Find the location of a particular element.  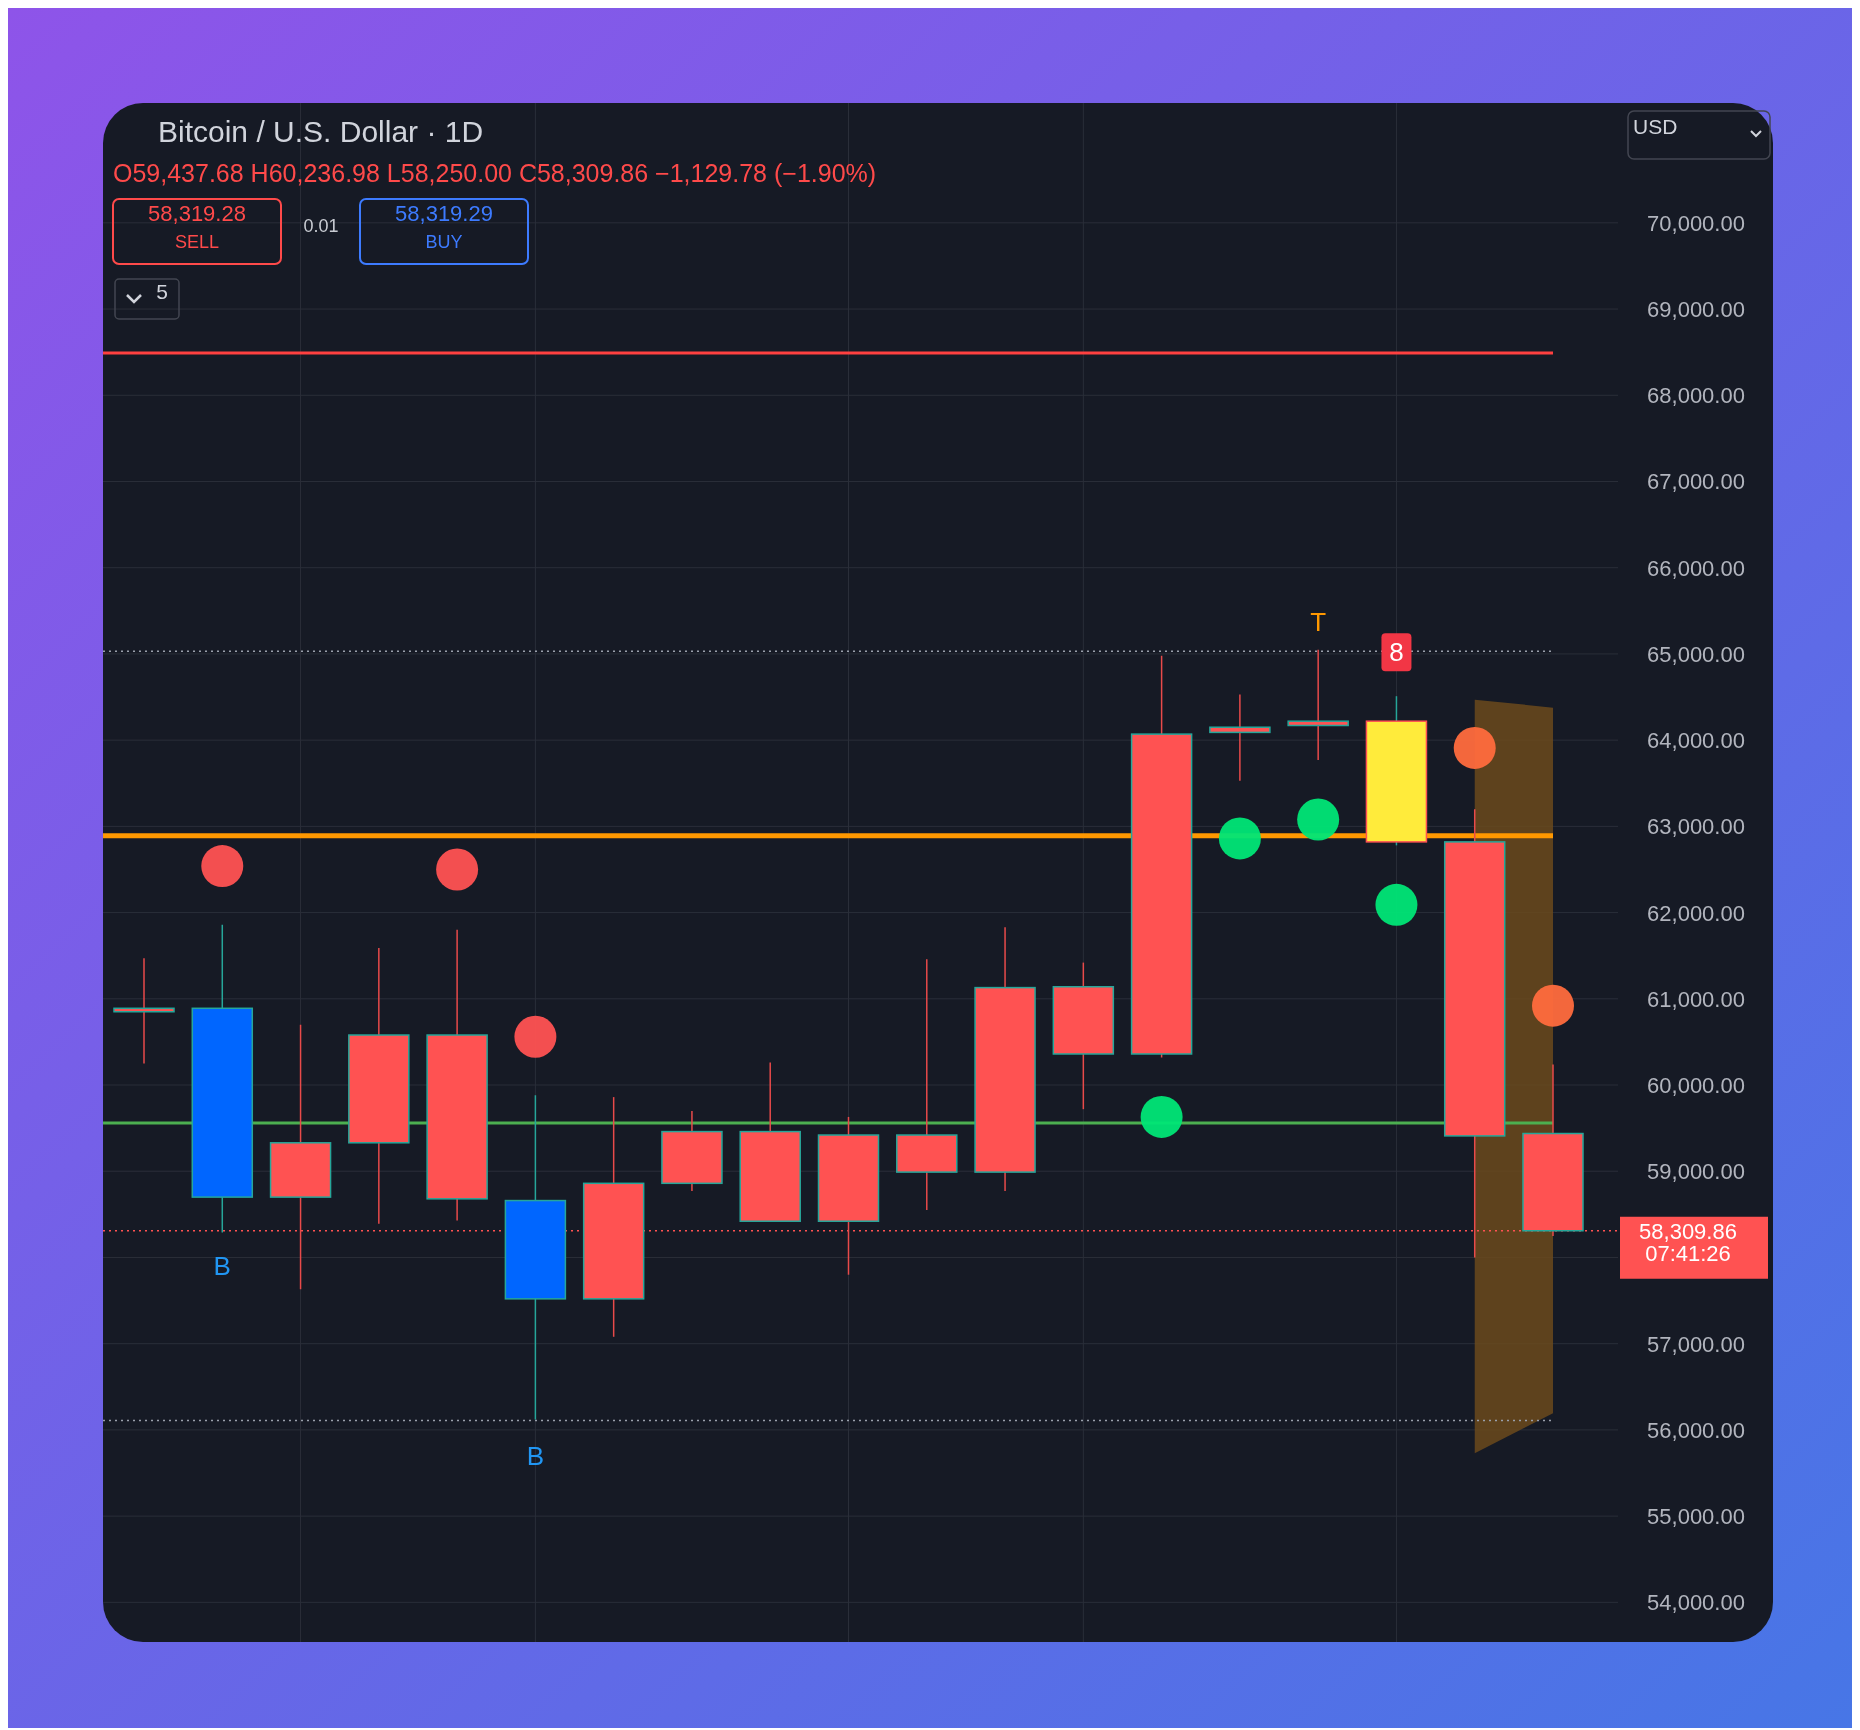

text: O59,437.68 H60,236.98 L58,250.00 C58,309.86 −1,129.78 (−1.90%) is located at coordinates (495, 173).